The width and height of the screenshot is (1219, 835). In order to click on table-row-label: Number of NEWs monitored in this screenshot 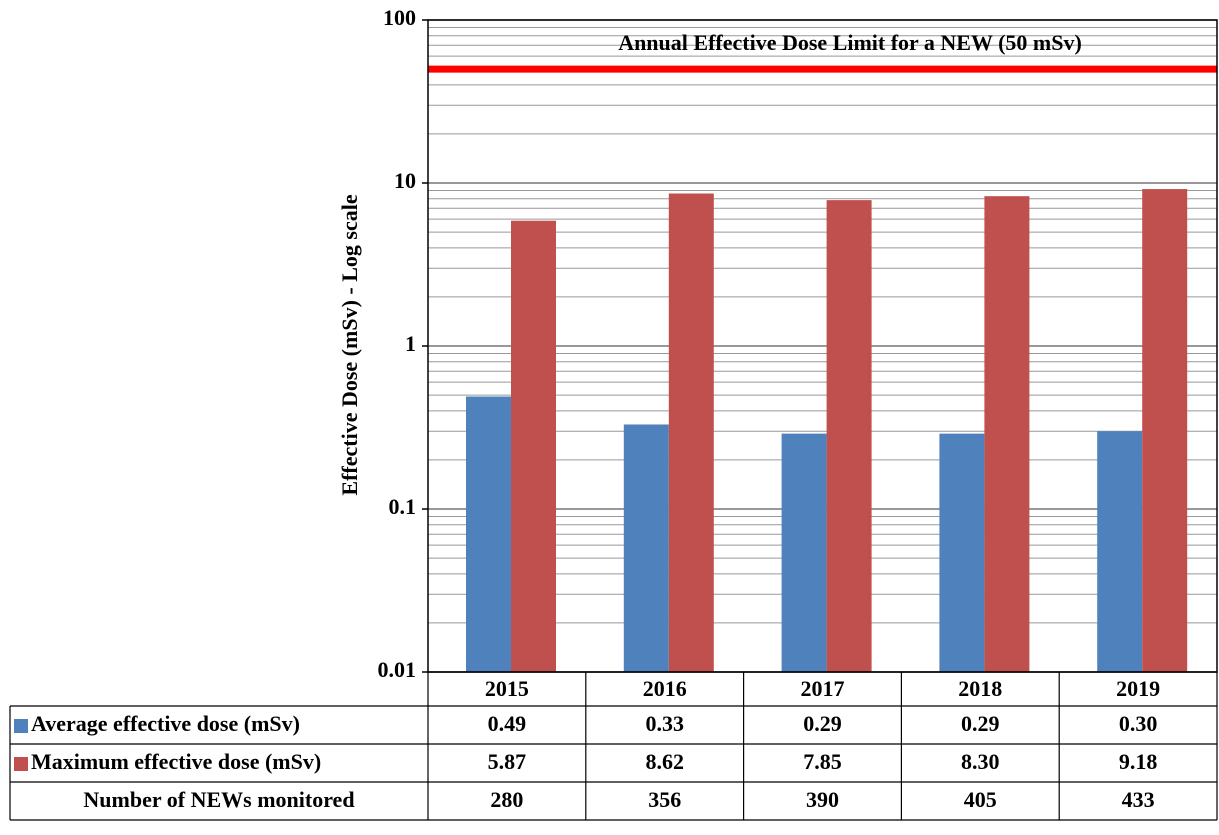, I will do `click(218, 799)`.